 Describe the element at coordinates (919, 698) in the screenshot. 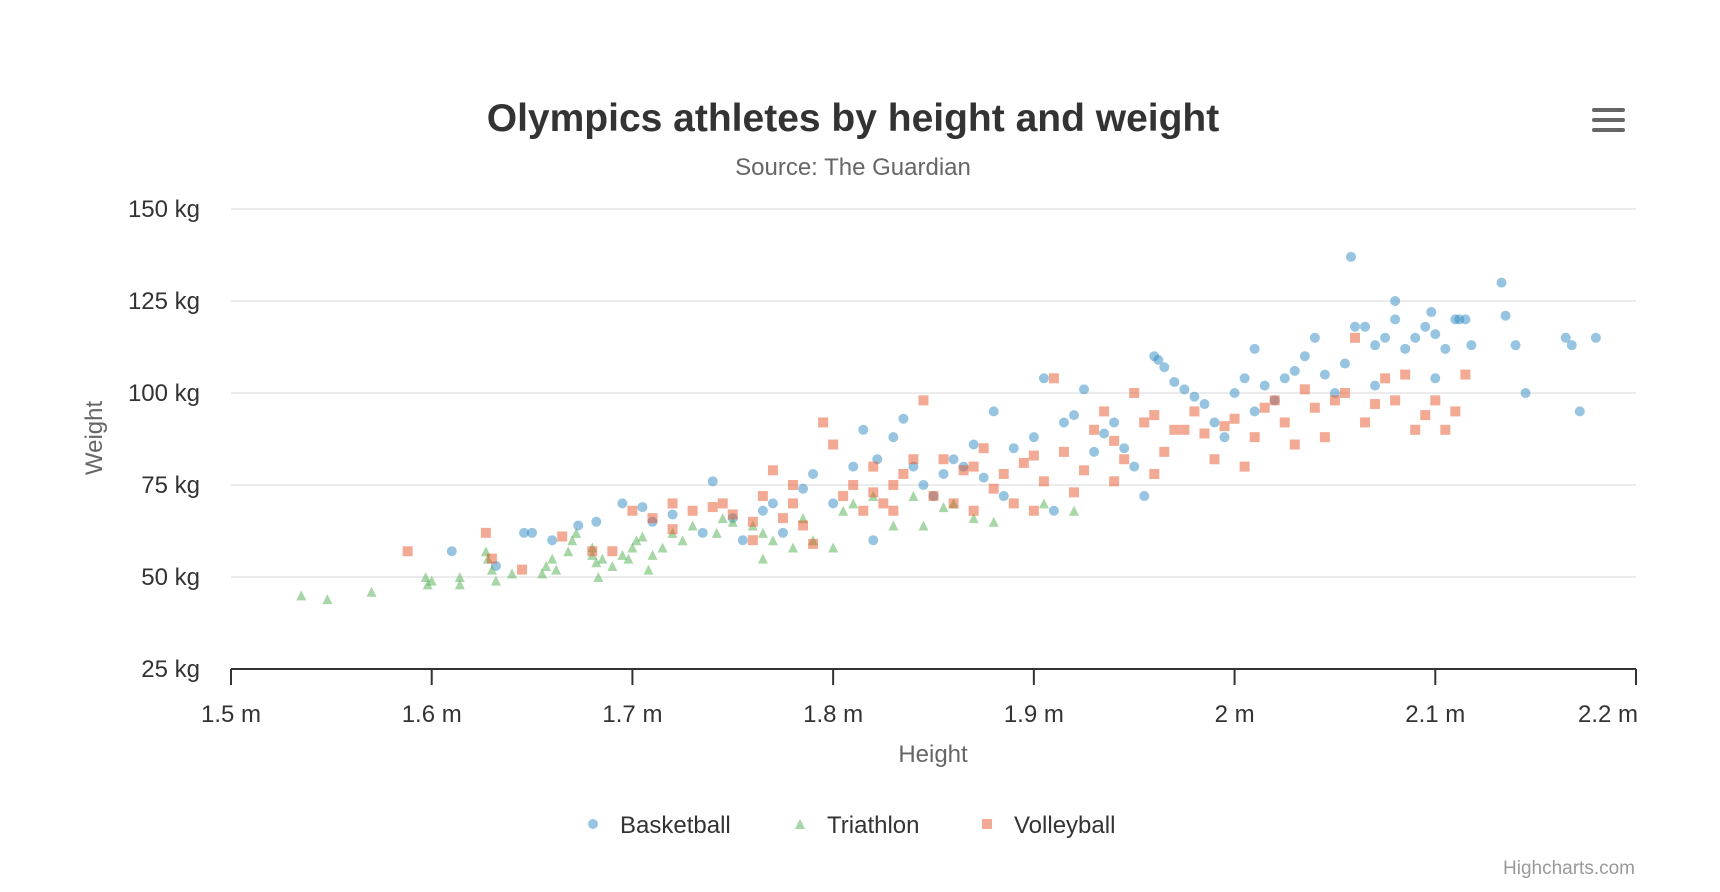

I see `x-axis: 1.5 m 1.6 m 1.7 m 1.8 m 1.9 m 2 m 2.1 m 2.2 m` at that location.